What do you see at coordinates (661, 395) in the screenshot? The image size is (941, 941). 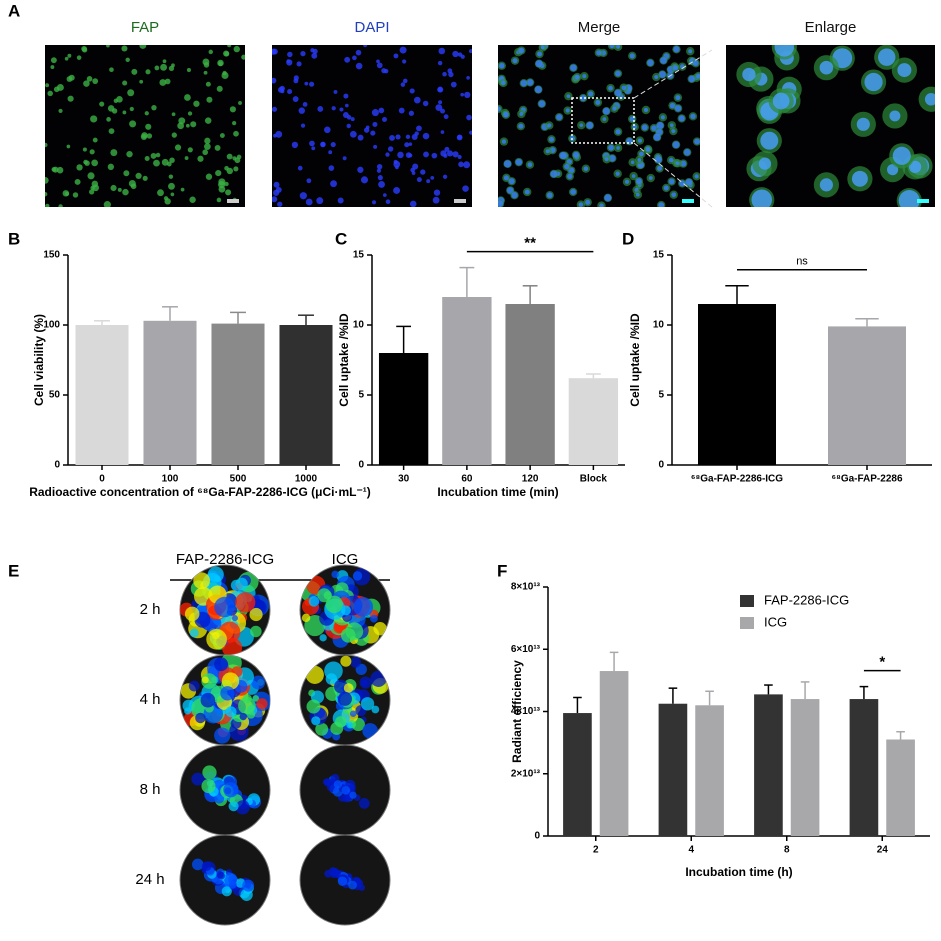 I see `y-tick-label: 5` at bounding box center [661, 395].